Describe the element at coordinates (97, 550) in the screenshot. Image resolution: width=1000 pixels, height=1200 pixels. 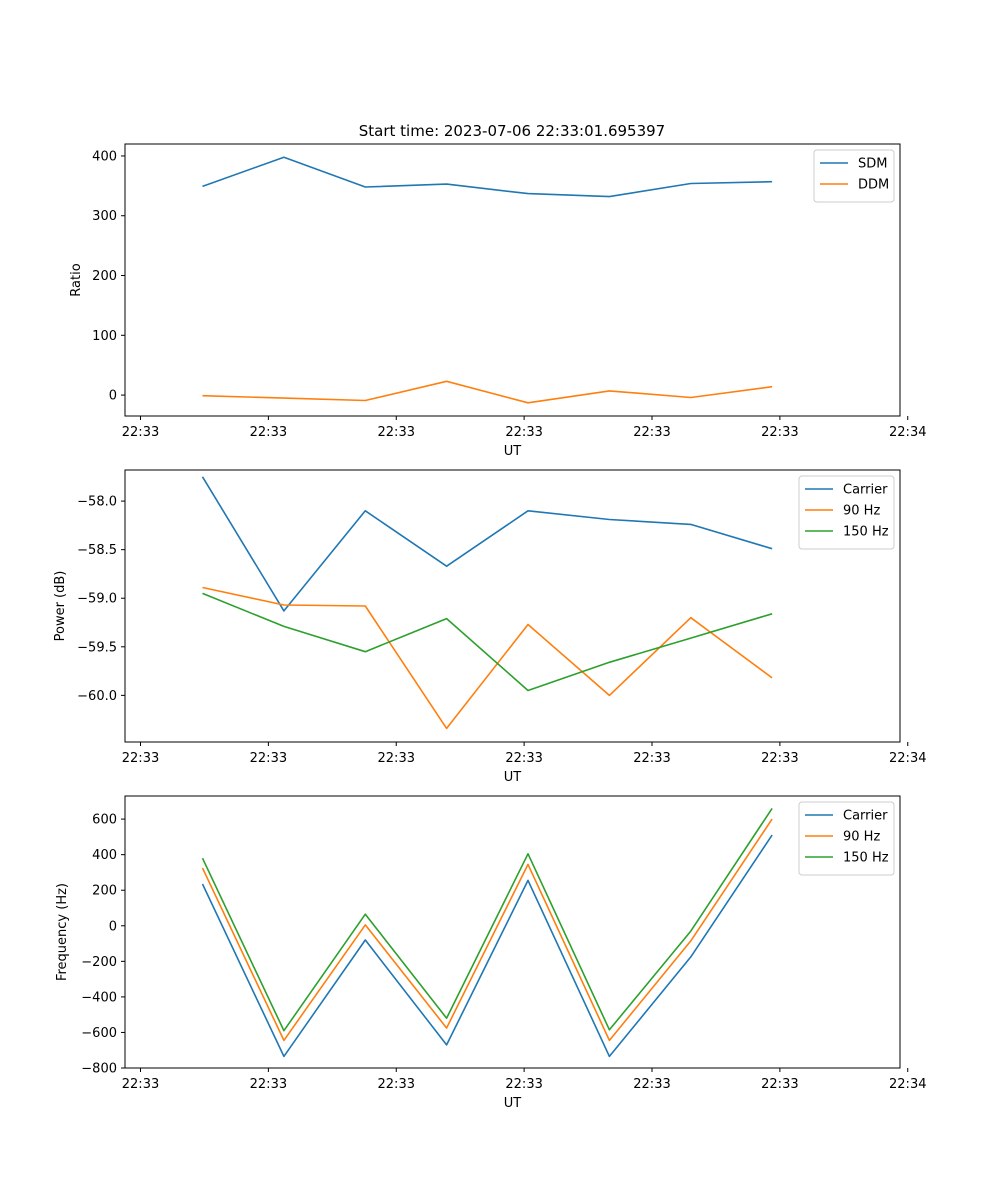
I see `y-tick-label: −58.5` at that location.